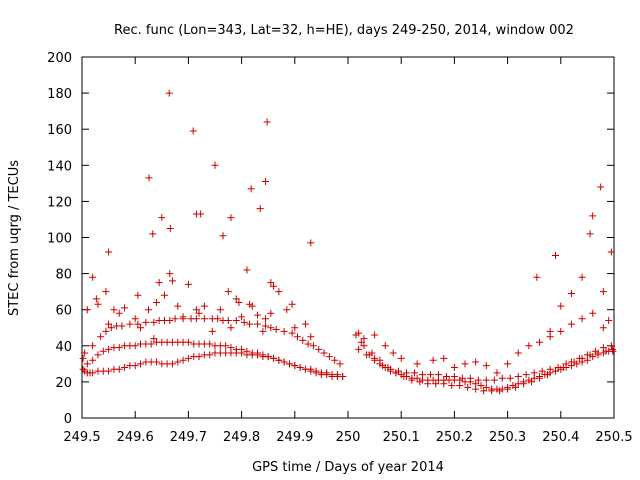  Describe the element at coordinates (63, 347) in the screenshot. I see `y-tick-label: 40` at that location.